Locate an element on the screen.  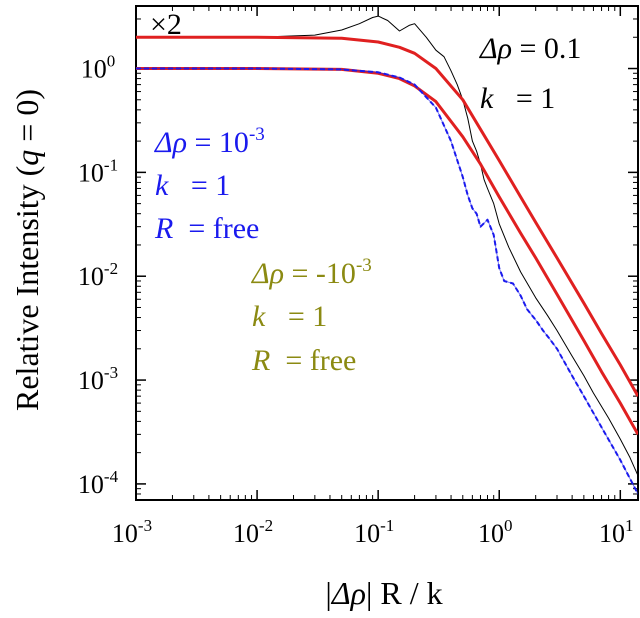
y-axis-label: Relative Intensity (q = 0) is located at coordinates (27, 250).